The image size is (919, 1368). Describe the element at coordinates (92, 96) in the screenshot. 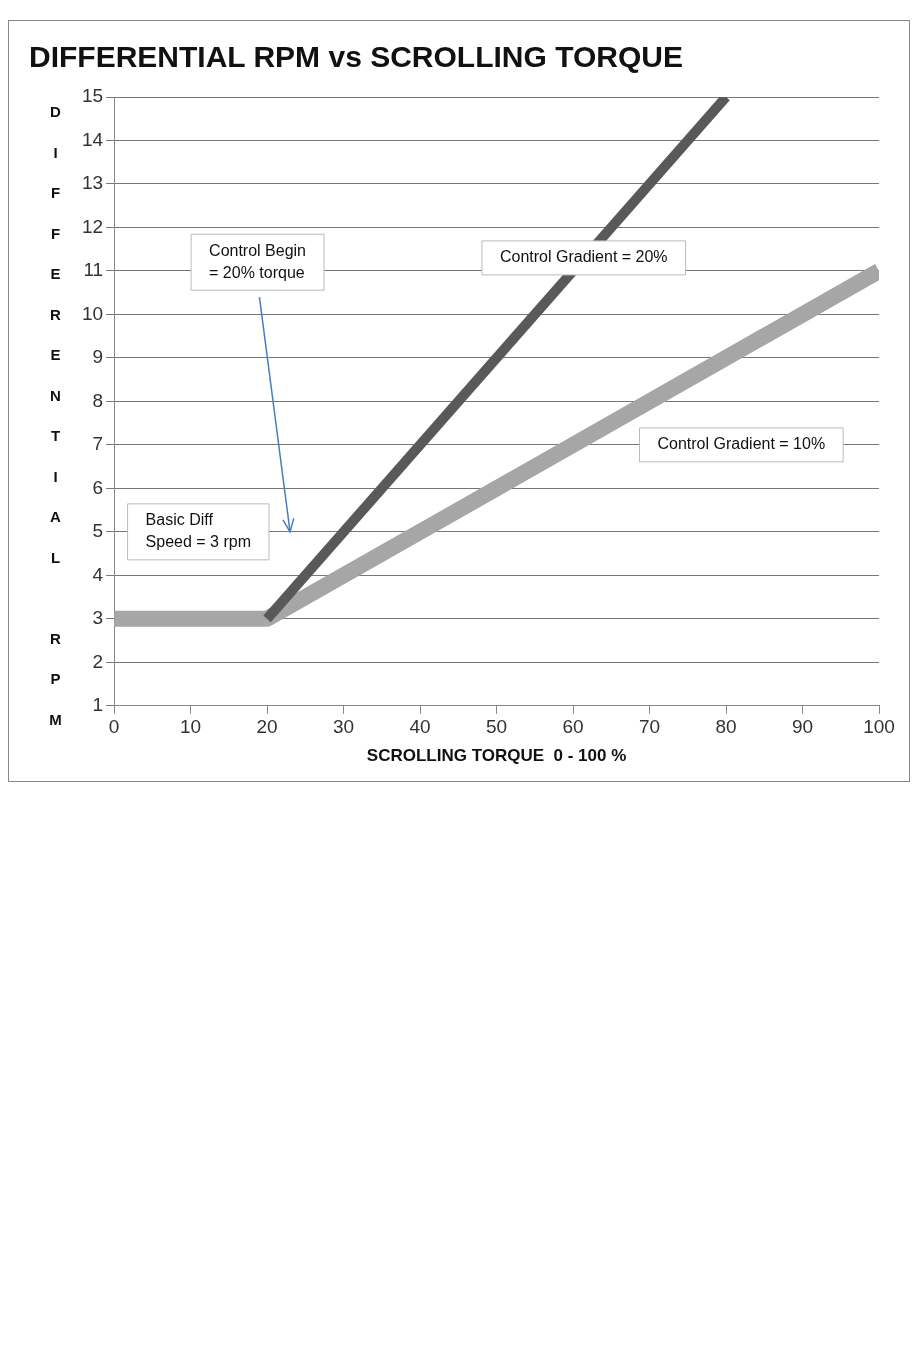

I see `y-tick-label: 15` at that location.